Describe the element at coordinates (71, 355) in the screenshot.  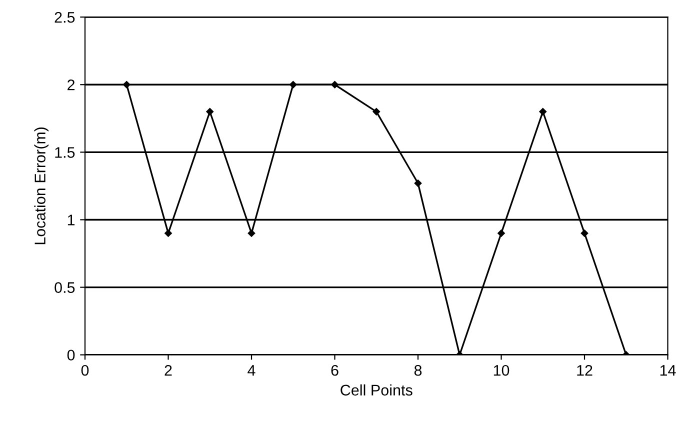
I see `y-tick-label: 0` at that location.